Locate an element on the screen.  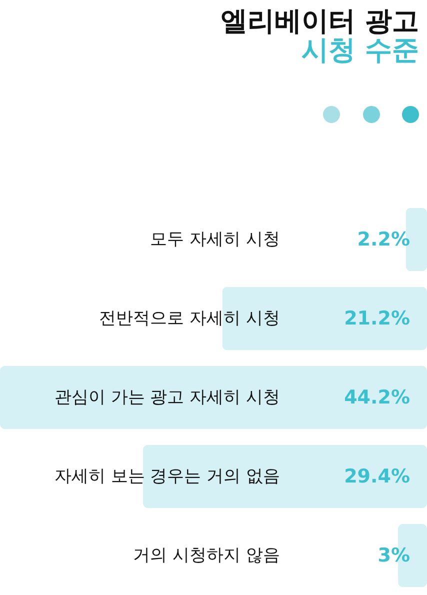
chart-title: 엘리베이터 광고 is located at coordinates (319, 21).